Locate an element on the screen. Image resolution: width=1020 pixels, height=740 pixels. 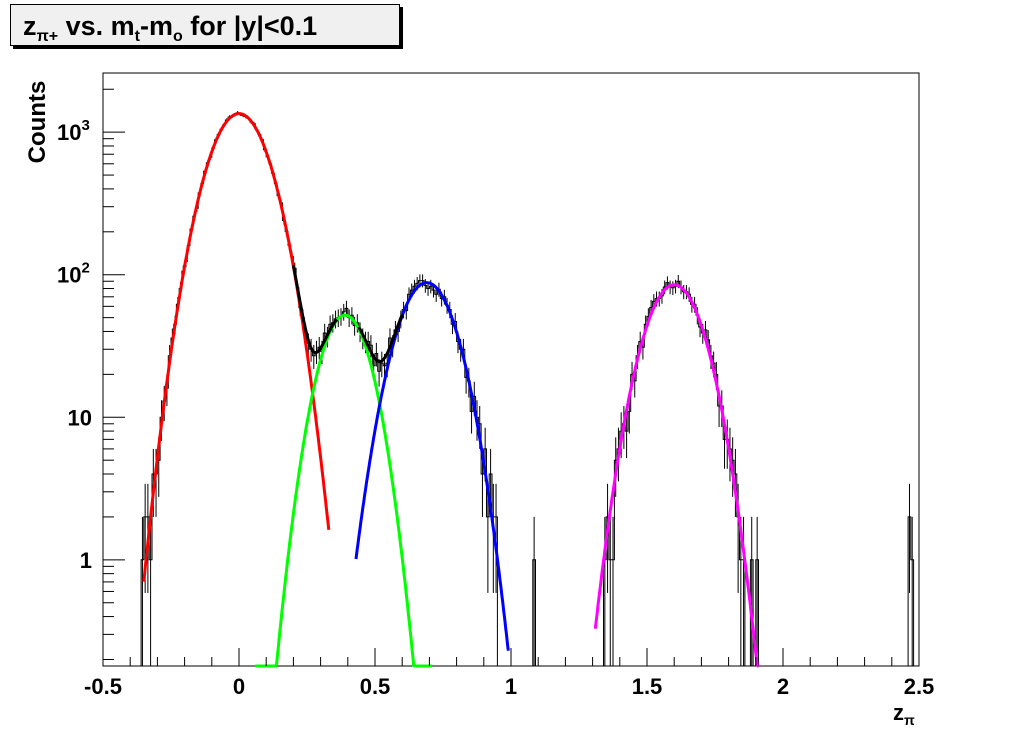
y-tick-label: 10² is located at coordinates (73, 274).